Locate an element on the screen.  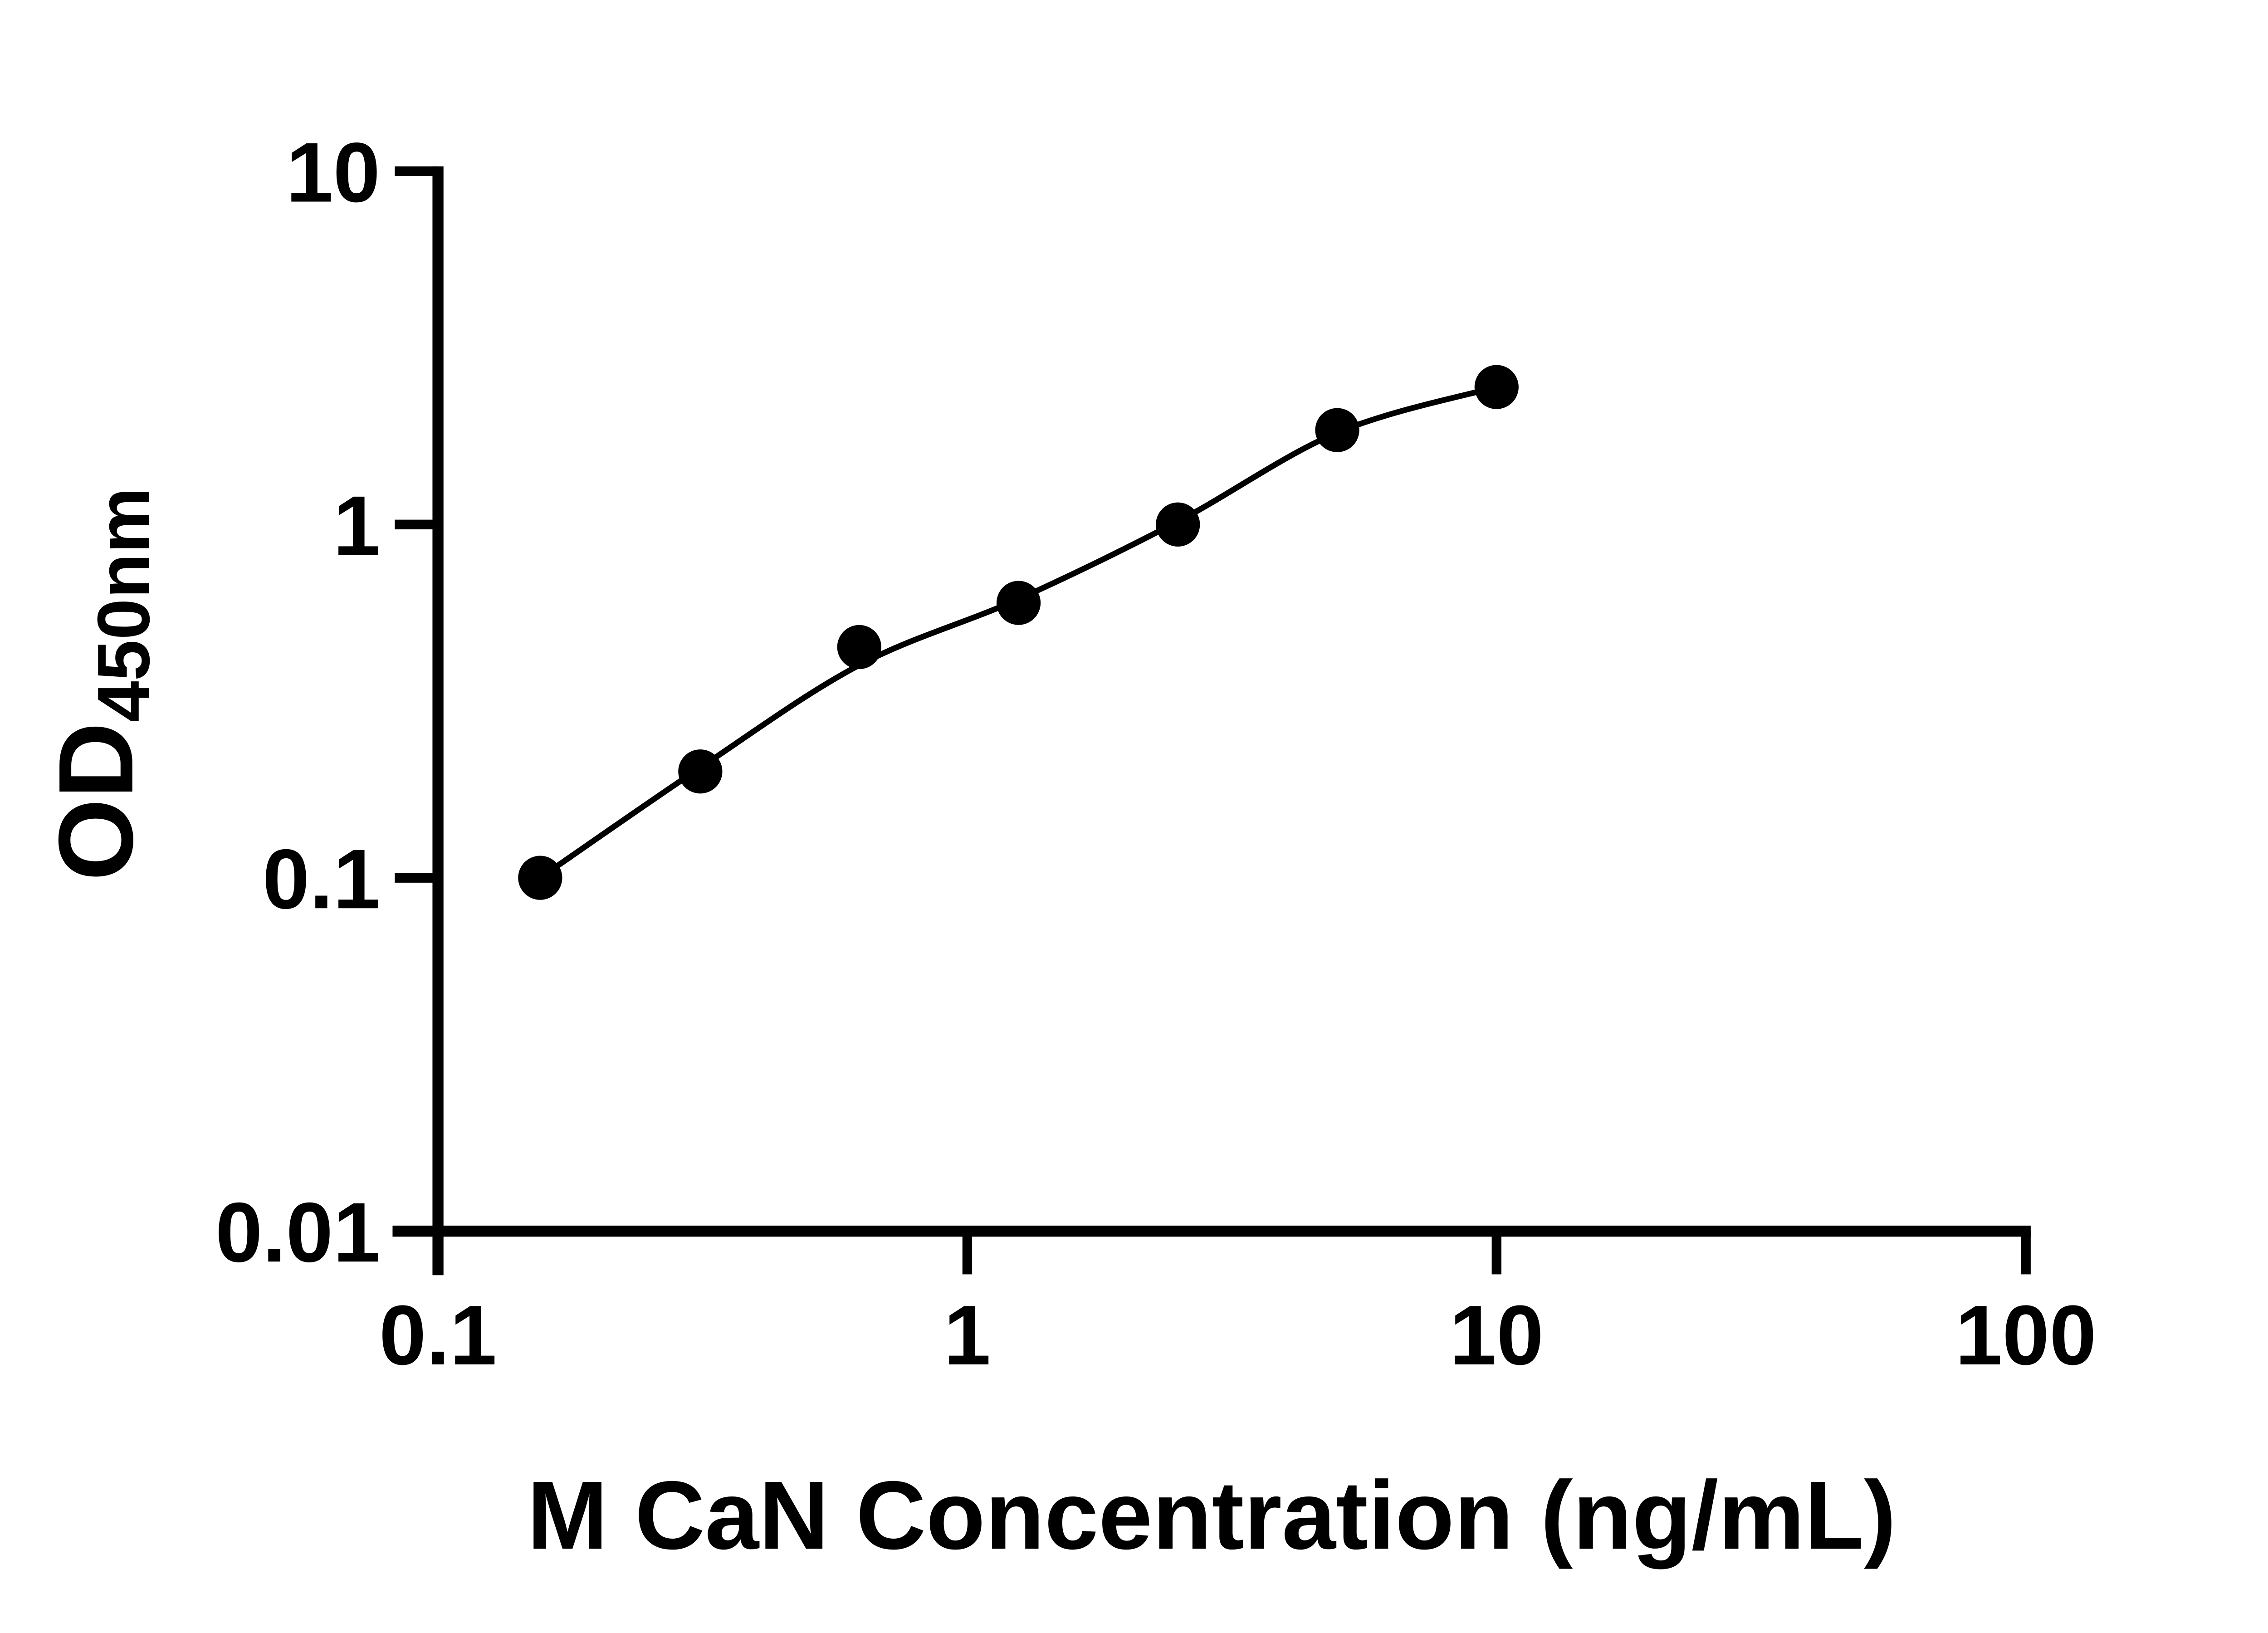
y-tick-label-1: 1 is located at coordinates (357, 525).